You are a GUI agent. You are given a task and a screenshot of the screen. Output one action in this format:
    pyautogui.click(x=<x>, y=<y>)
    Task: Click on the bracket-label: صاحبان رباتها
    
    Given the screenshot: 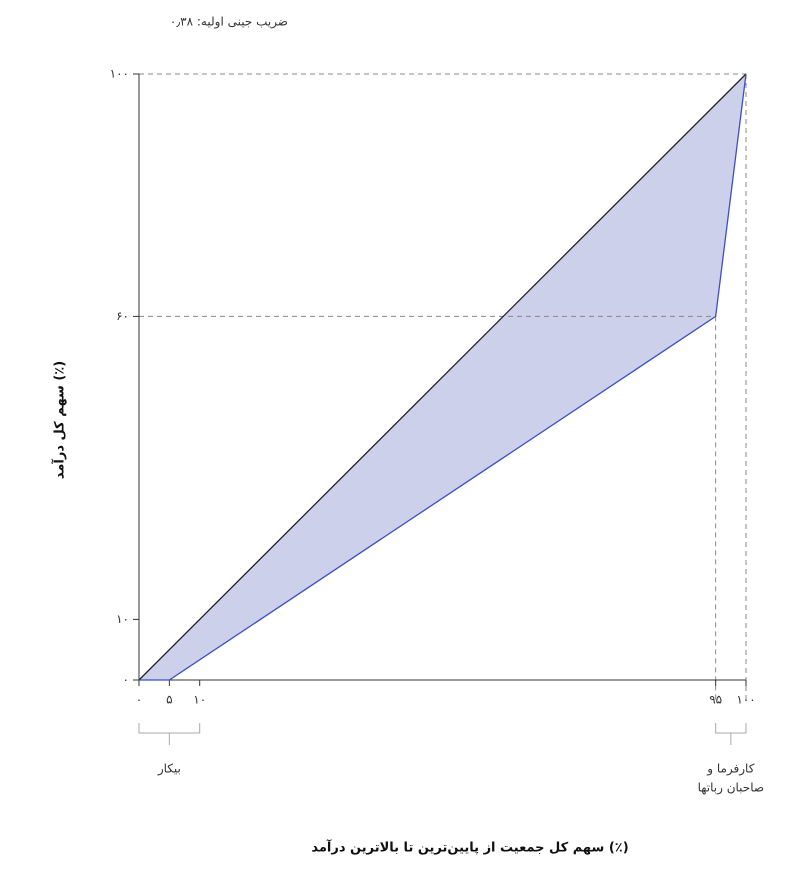 What is the action you would take?
    pyautogui.click(x=731, y=788)
    